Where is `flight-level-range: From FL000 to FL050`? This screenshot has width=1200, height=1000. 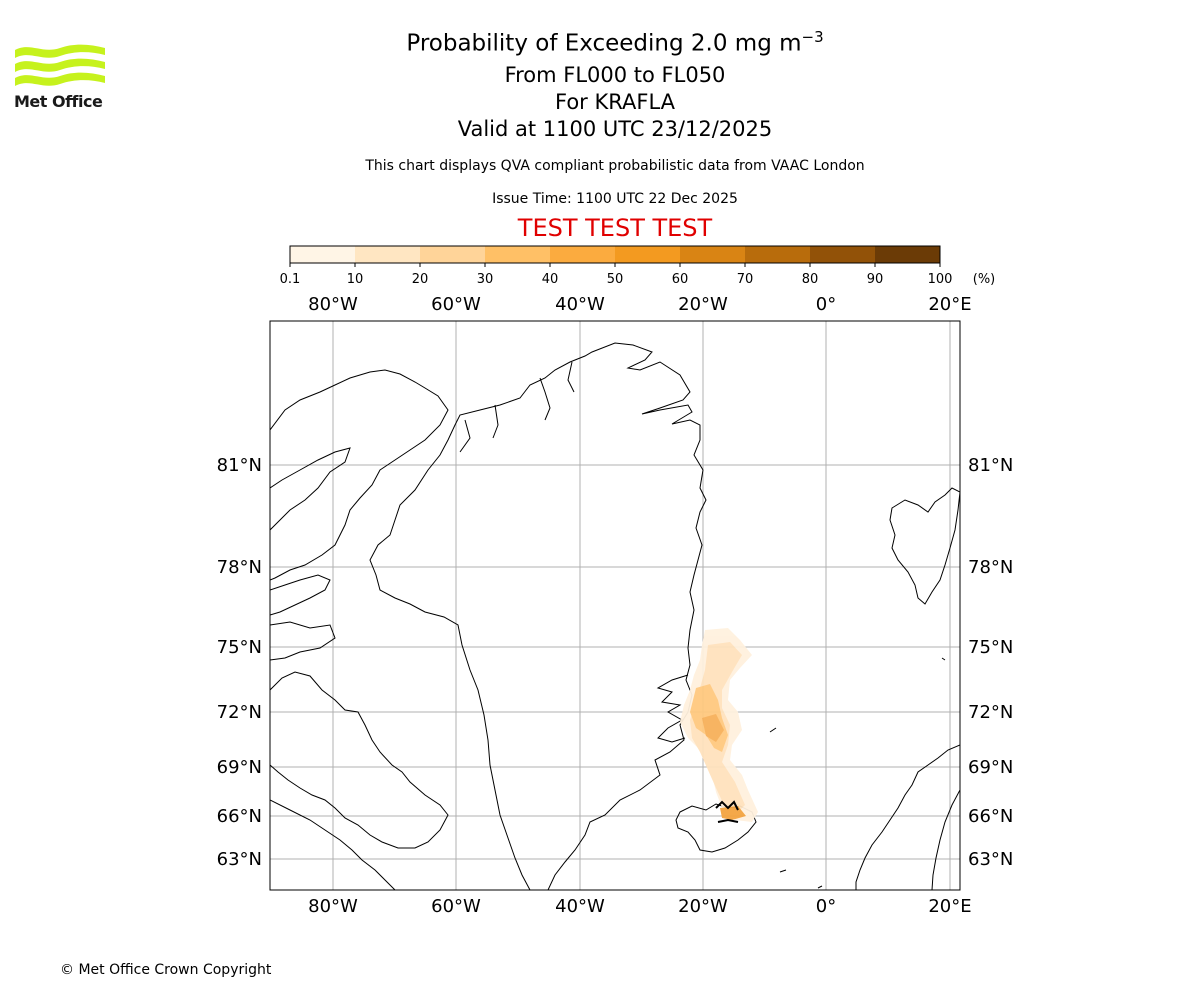 flight-level-range: From FL000 to FL050 is located at coordinates (615, 75).